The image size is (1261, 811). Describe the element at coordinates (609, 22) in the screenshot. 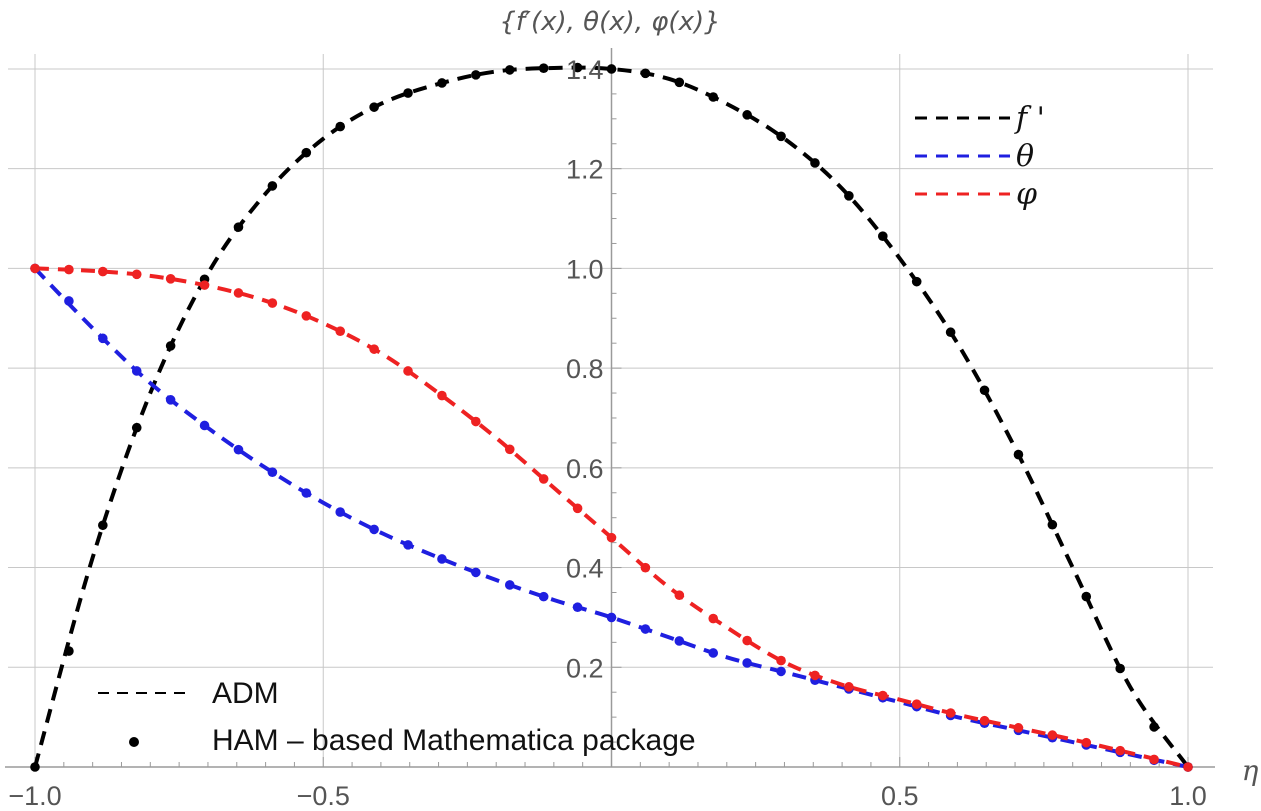

I see `chart-title: {f′(x), θ(x), φ(x)}` at that location.